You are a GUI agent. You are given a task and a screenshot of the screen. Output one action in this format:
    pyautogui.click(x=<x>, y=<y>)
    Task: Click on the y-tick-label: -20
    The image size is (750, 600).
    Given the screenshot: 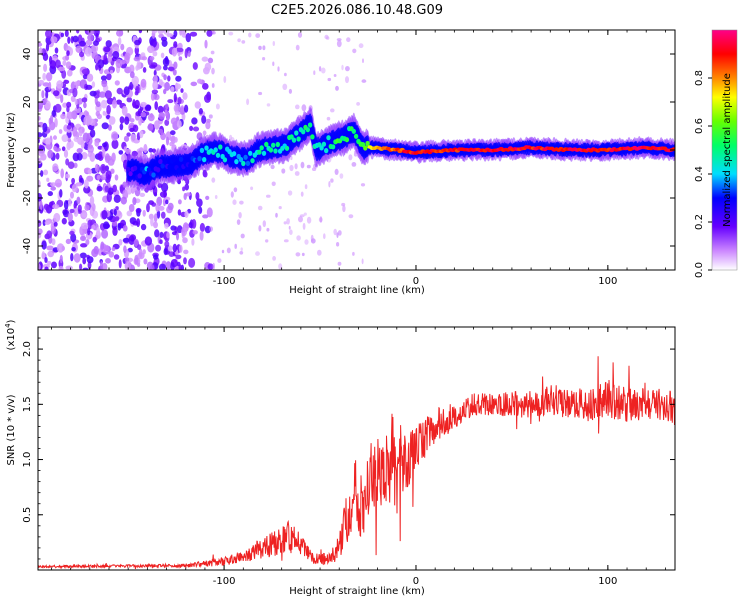 What is the action you would take?
    pyautogui.click(x=27, y=198)
    